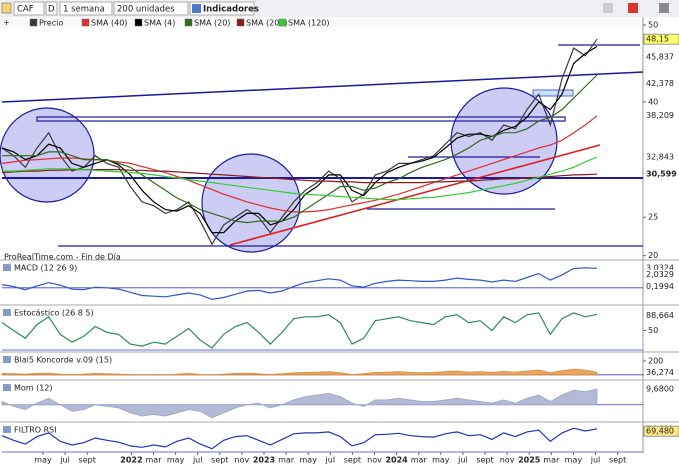 This screenshot has height=465, width=679. Describe the element at coordinates (396, 460) in the screenshot. I see `x-tick-label: 2024` at that location.